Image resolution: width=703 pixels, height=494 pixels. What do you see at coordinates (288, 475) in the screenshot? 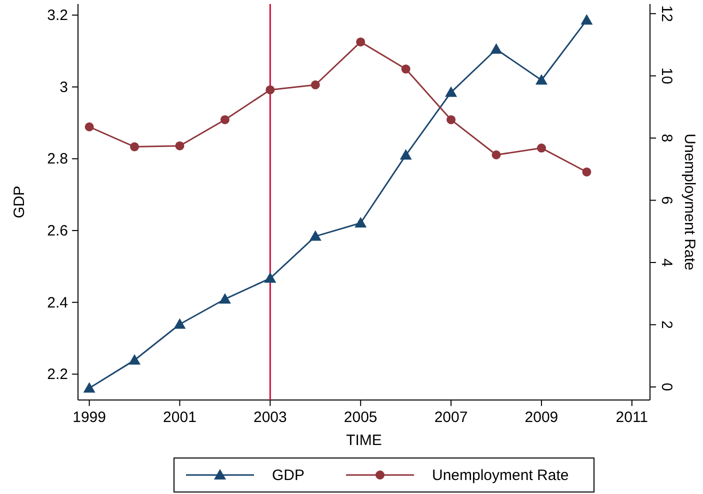
I see `legend-label: GDP` at bounding box center [288, 475].